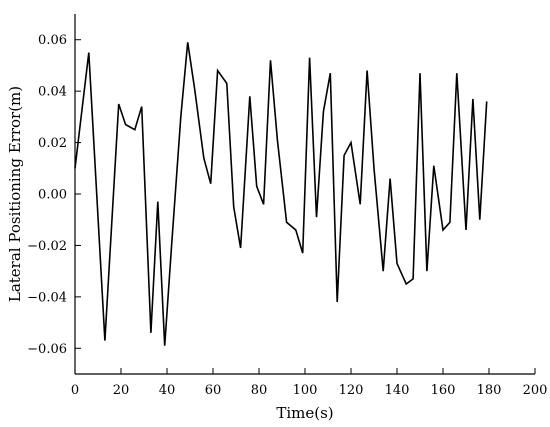 This screenshot has width=550, height=427. I want to click on y-axis-ticks: −0.06 −0.04 −0.02 0.00 0.02 0.04 0.06, so click(54, 195).